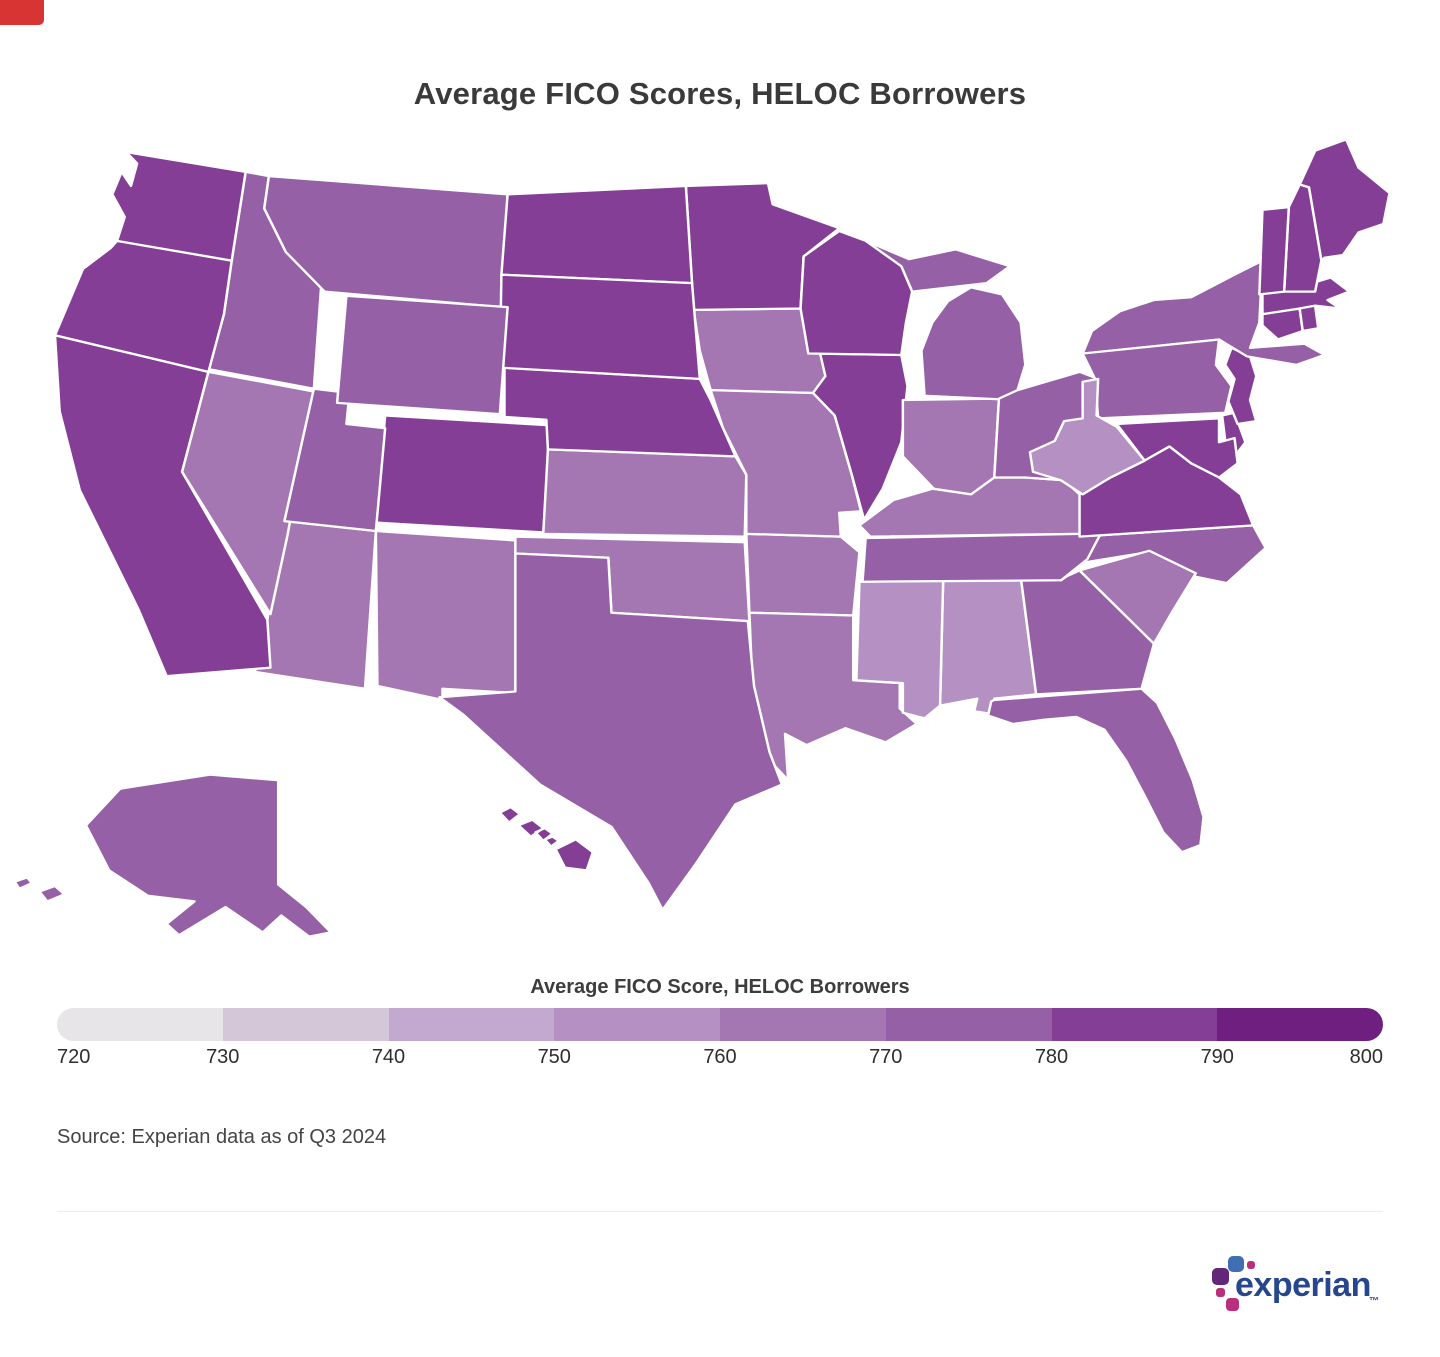 The image size is (1440, 1357). I want to click on legend-ticks: 720 730 740 750 760 770 780 790 800, so click(720, 1059).